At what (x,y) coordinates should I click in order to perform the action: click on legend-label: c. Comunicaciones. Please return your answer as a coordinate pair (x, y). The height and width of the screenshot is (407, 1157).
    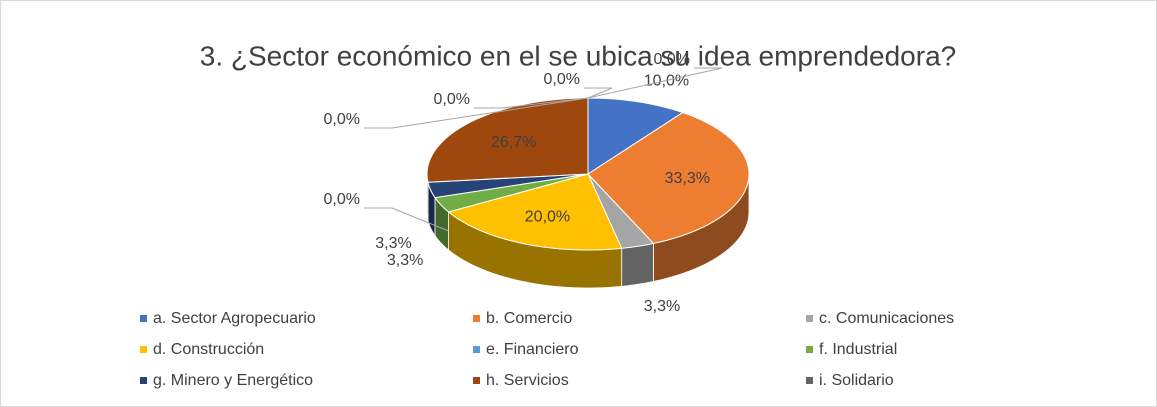
    Looking at the image, I should click on (886, 318).